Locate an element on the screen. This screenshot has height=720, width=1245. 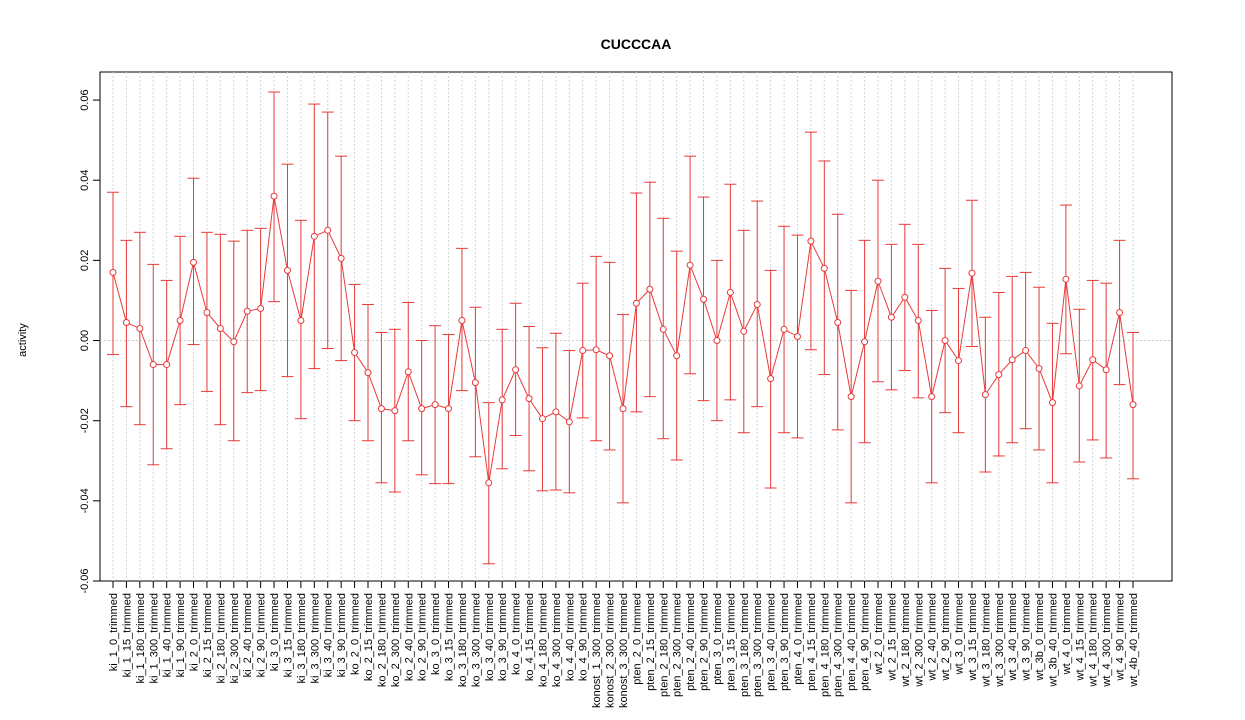
x-tick-label: ko_4_90_trimmed is located at coordinates (584, 637).